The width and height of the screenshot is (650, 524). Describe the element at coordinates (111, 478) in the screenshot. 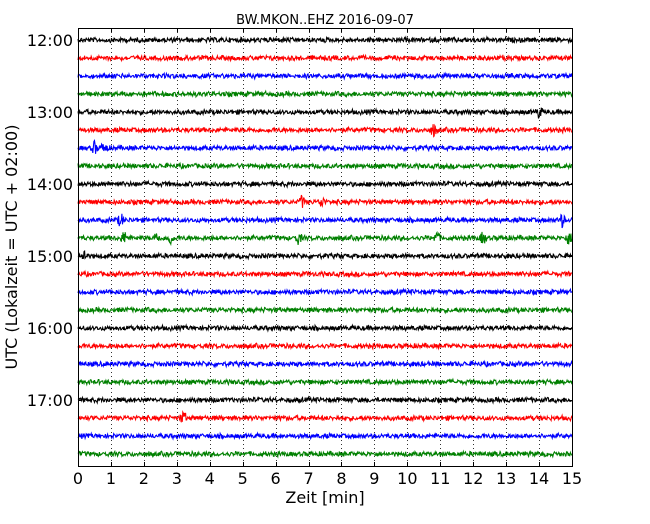

I see `x-tick-label: 1` at that location.